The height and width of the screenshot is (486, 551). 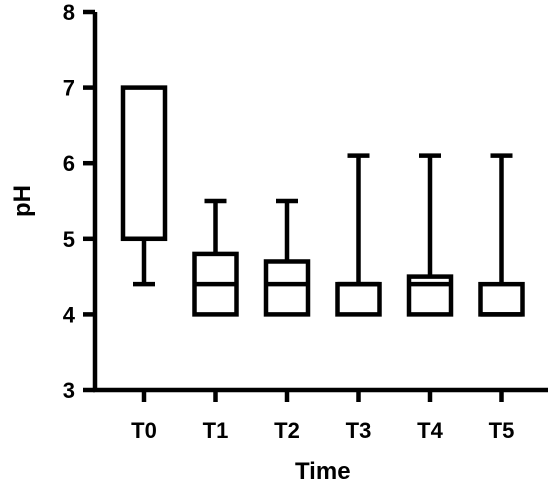 I want to click on box-t1, so click(x=215, y=257).